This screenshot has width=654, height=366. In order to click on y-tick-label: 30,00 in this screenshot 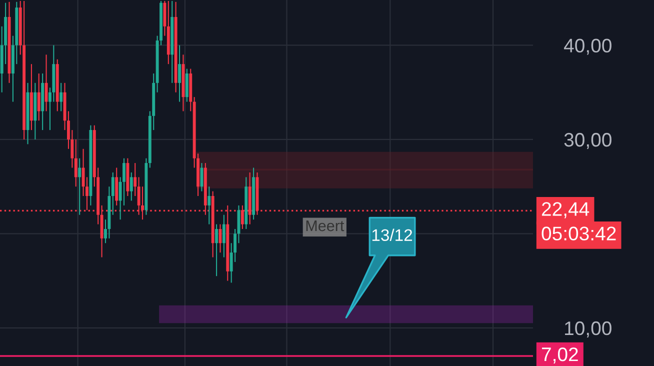, I will do `click(588, 140)`.